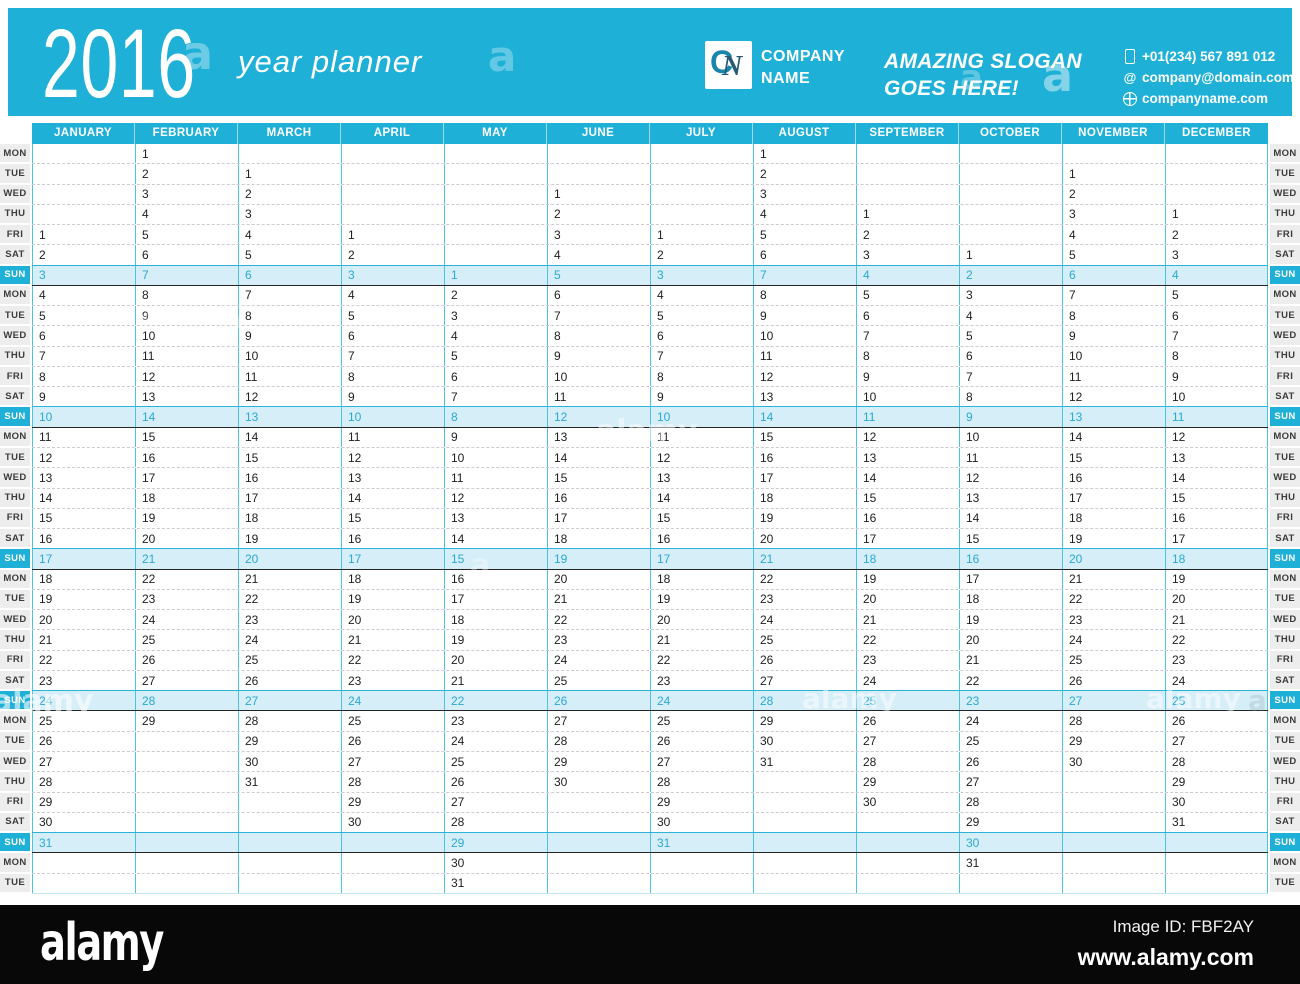 The height and width of the screenshot is (984, 1300). Describe the element at coordinates (732, 66) in the screenshot. I see `logo-letter-n: N` at that location.